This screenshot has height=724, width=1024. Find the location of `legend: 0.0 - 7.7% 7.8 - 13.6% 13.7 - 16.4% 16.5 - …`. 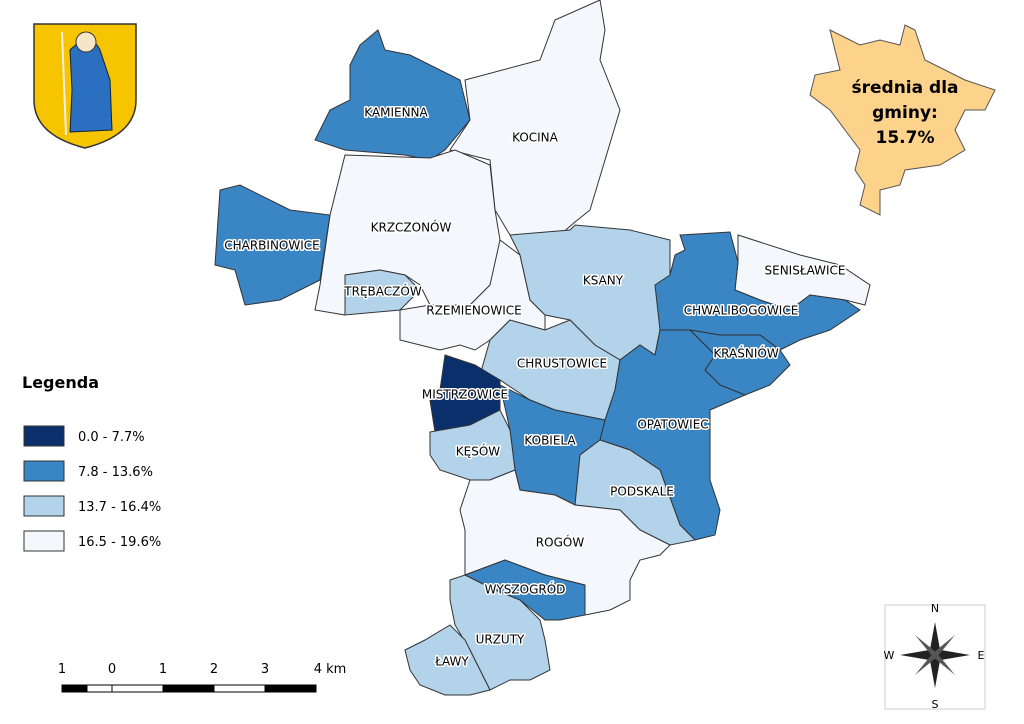

legend: 0.0 - 7.7% 7.8 - 13.6% 13.7 - 16.4% 16.5 - … is located at coordinates (92, 488).